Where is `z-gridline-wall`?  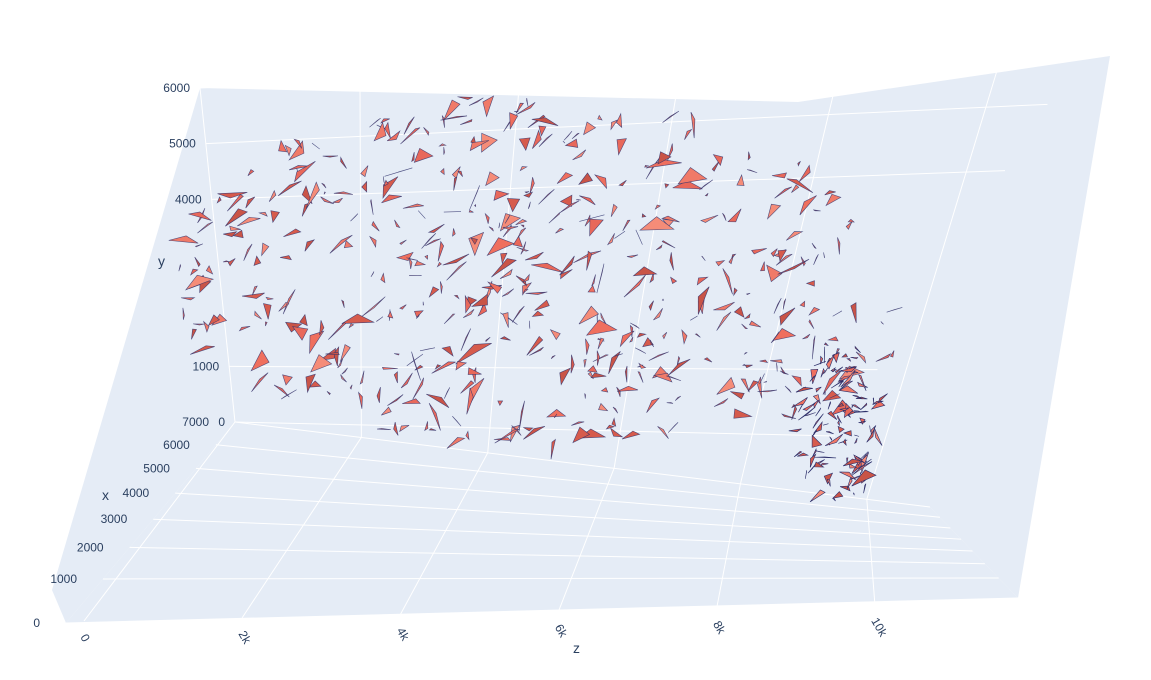 z-gridline-wall is located at coordinates (790, 275).